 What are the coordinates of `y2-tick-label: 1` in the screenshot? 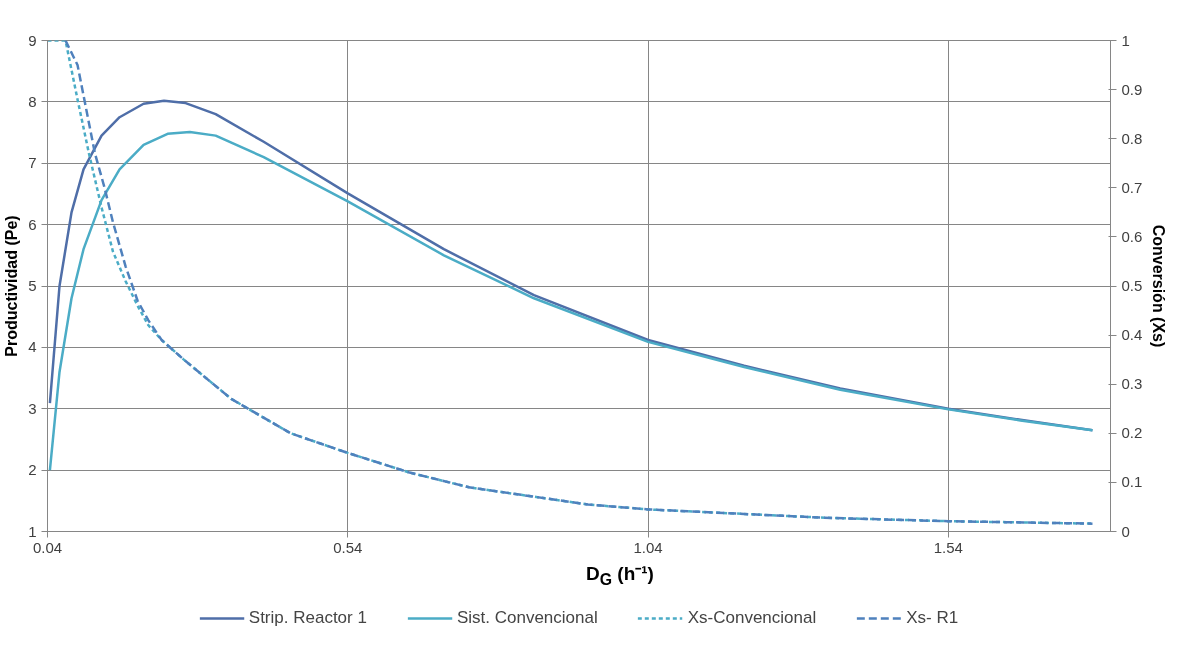 It's located at (1125, 40).